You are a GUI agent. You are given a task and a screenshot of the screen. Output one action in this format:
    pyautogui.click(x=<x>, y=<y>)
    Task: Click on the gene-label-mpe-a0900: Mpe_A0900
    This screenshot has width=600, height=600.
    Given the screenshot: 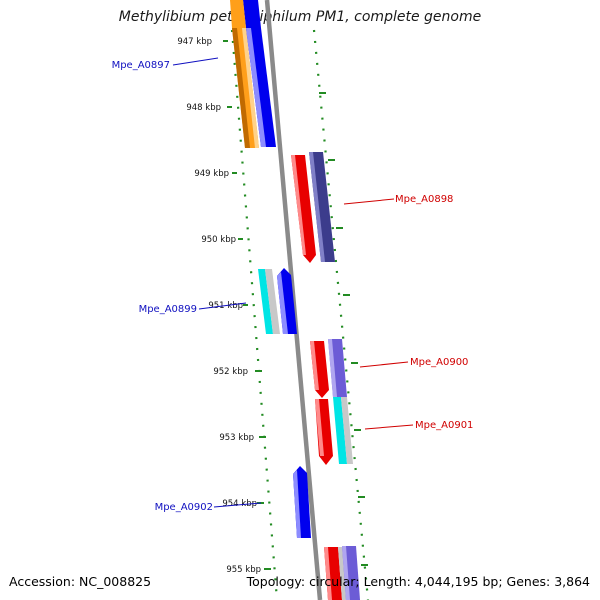 What is the action you would take?
    pyautogui.click(x=439, y=362)
    